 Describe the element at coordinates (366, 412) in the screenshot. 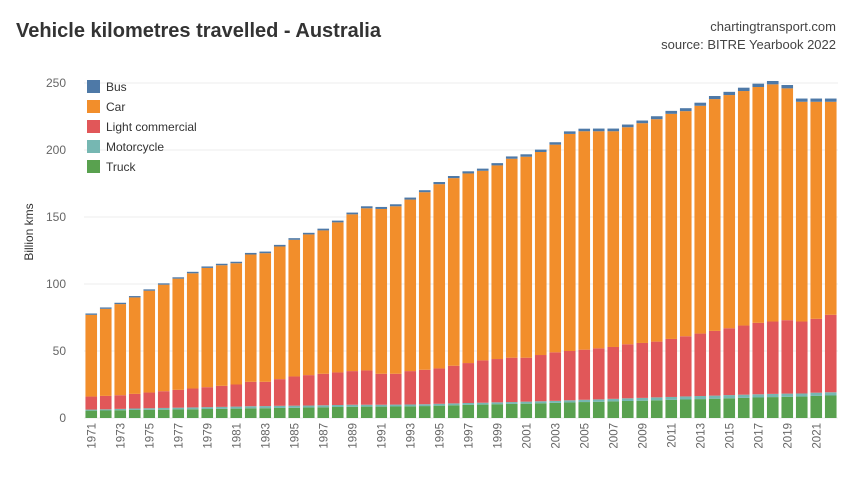

I see `bar-truck-1990` at that location.